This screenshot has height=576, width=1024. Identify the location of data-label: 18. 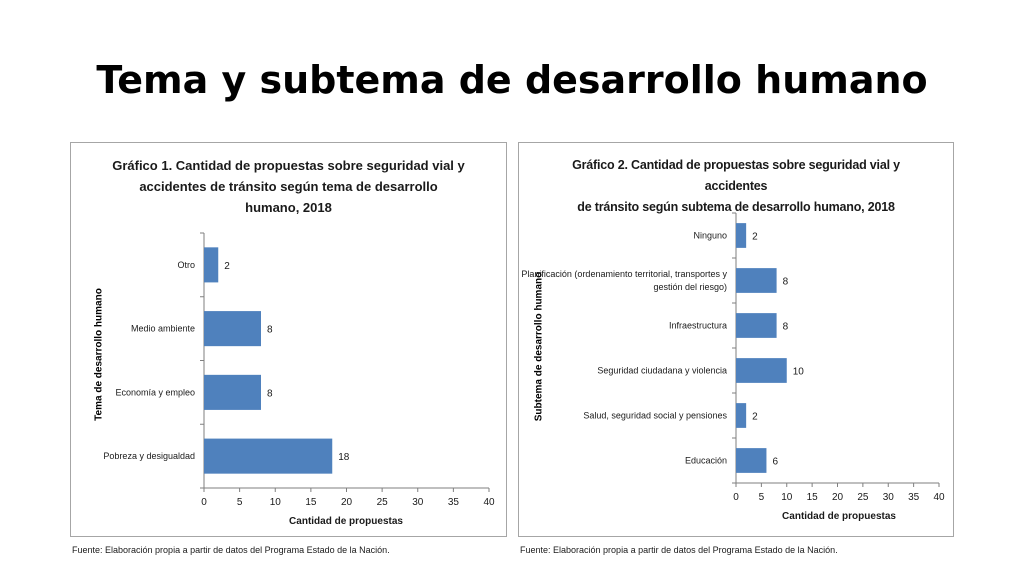
(344, 457).